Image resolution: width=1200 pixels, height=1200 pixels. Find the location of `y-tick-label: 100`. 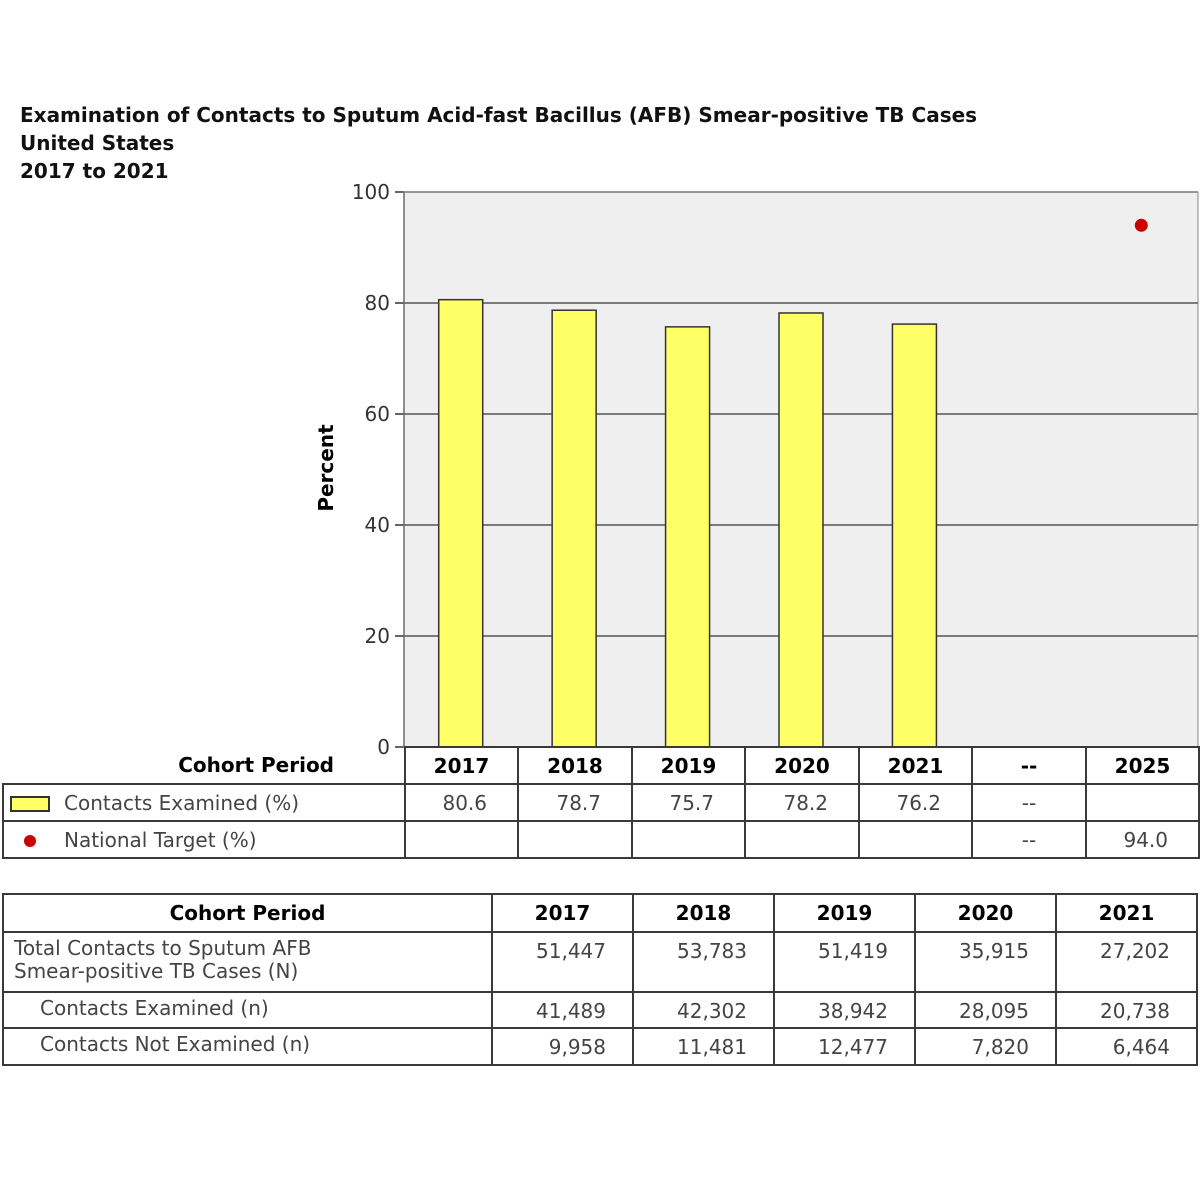

y-tick-label: 100 is located at coordinates (371, 192).